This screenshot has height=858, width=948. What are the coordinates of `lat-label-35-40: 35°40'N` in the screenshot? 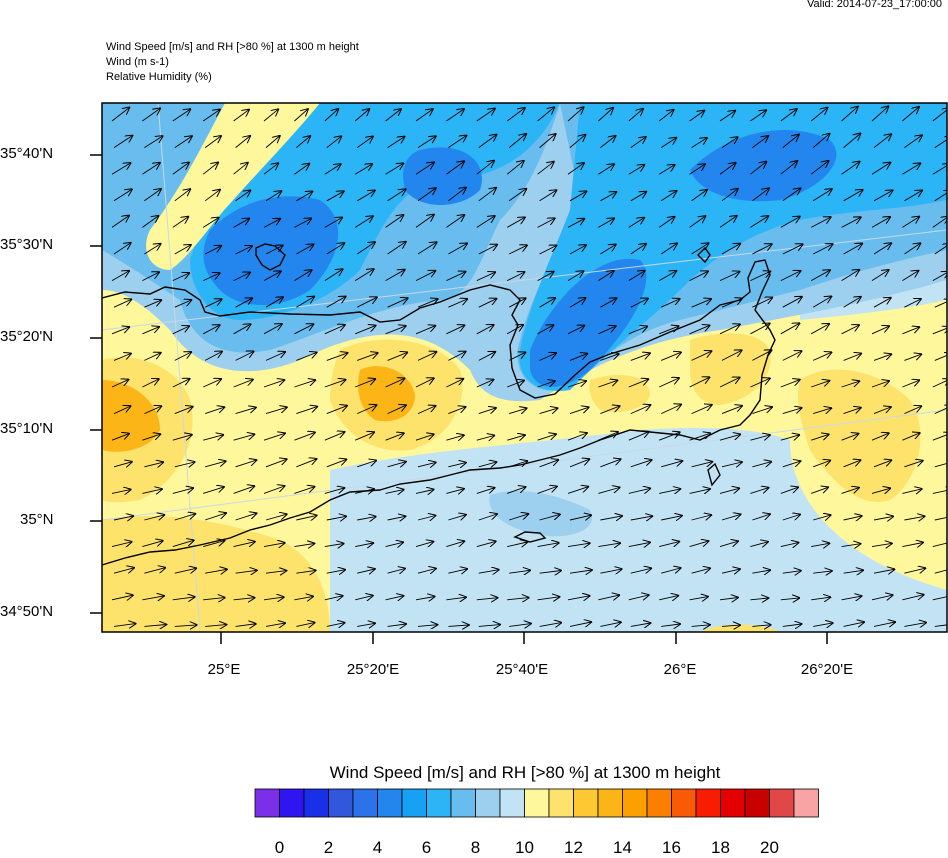 It's located at (27, 153).